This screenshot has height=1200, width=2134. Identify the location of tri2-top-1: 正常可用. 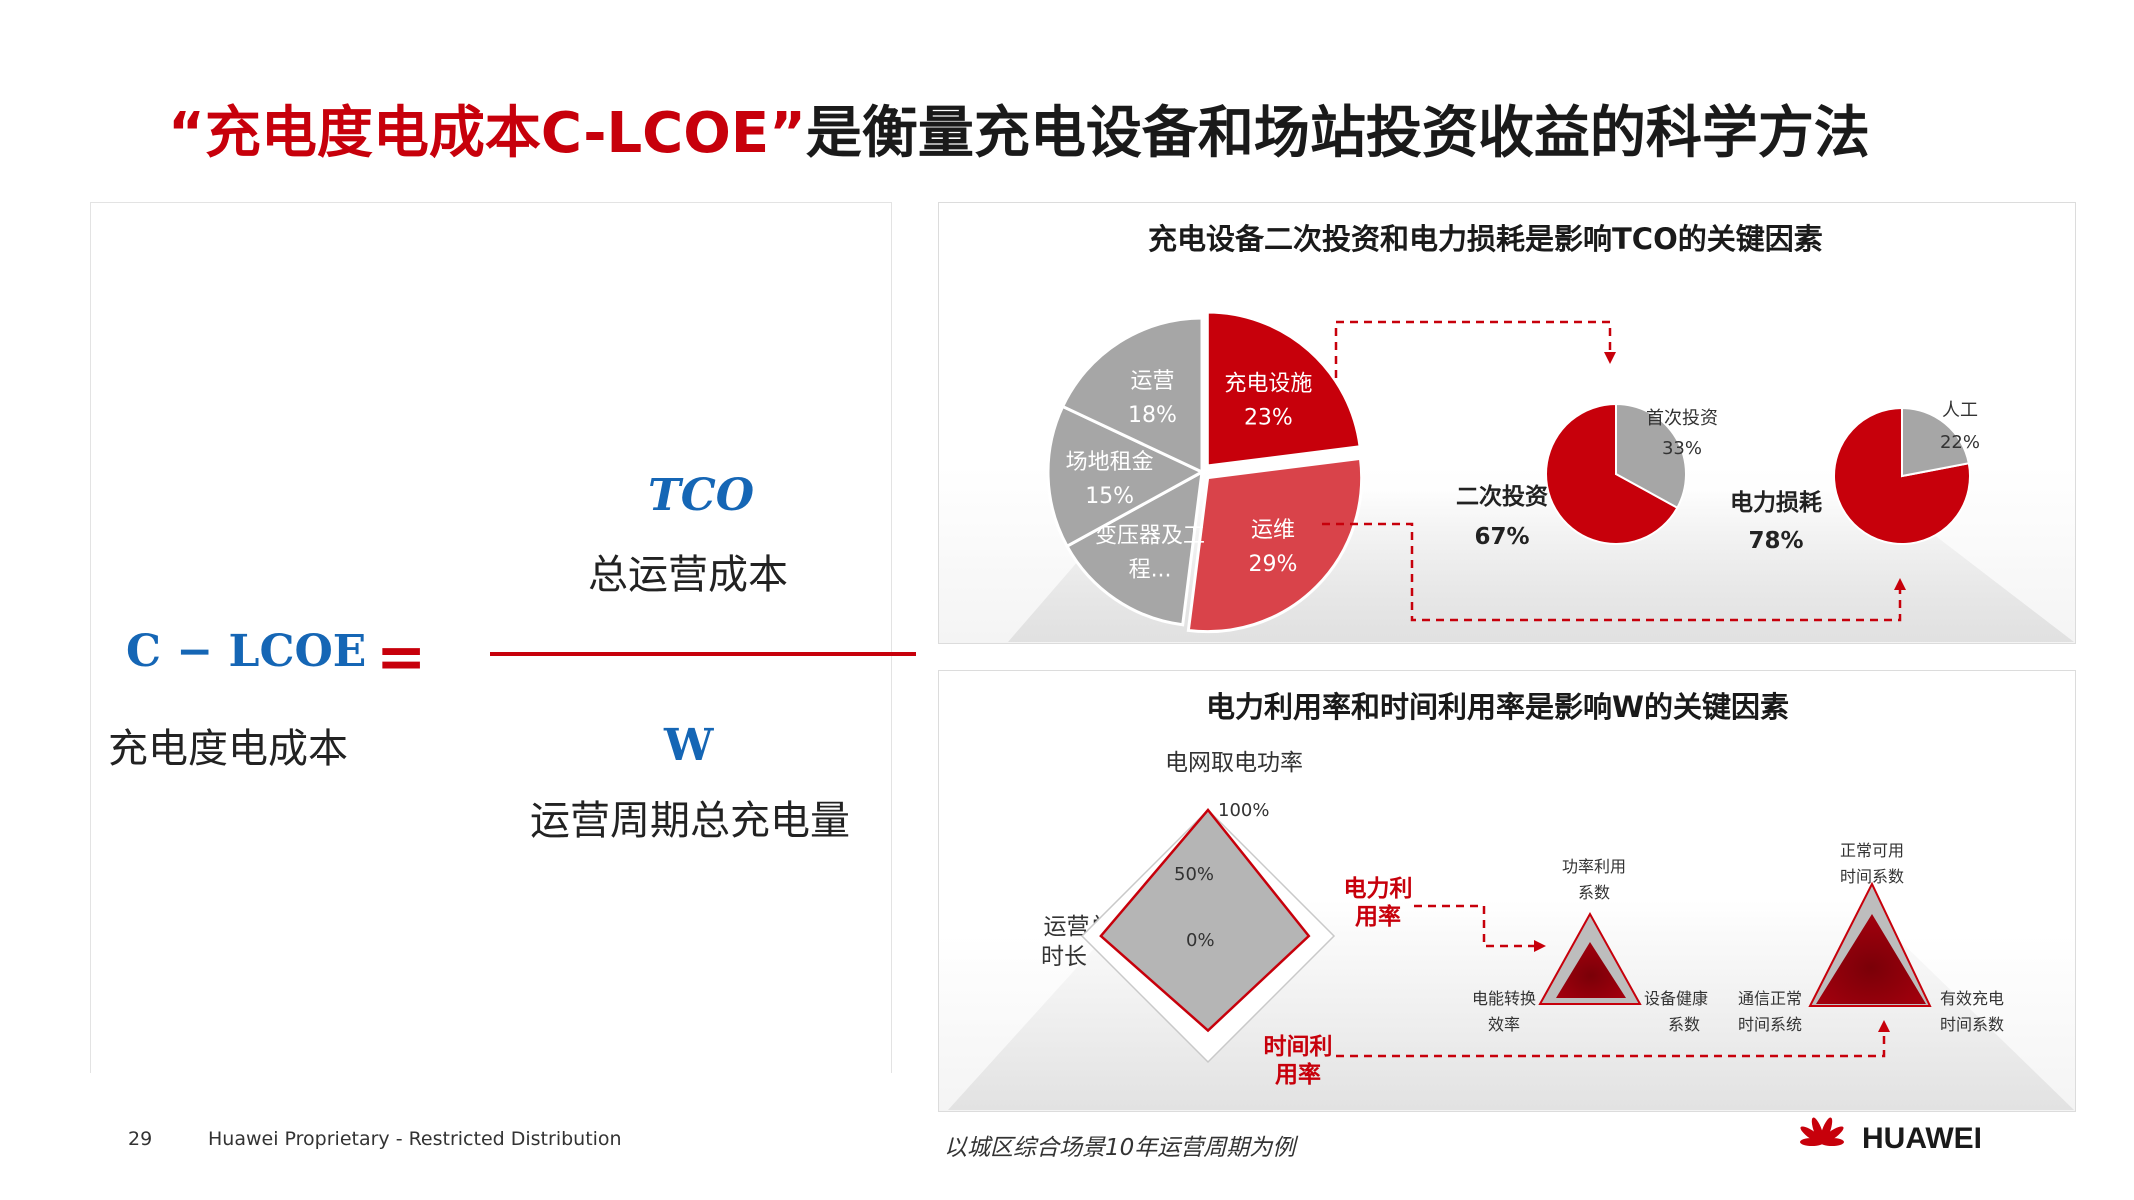
(1872, 850).